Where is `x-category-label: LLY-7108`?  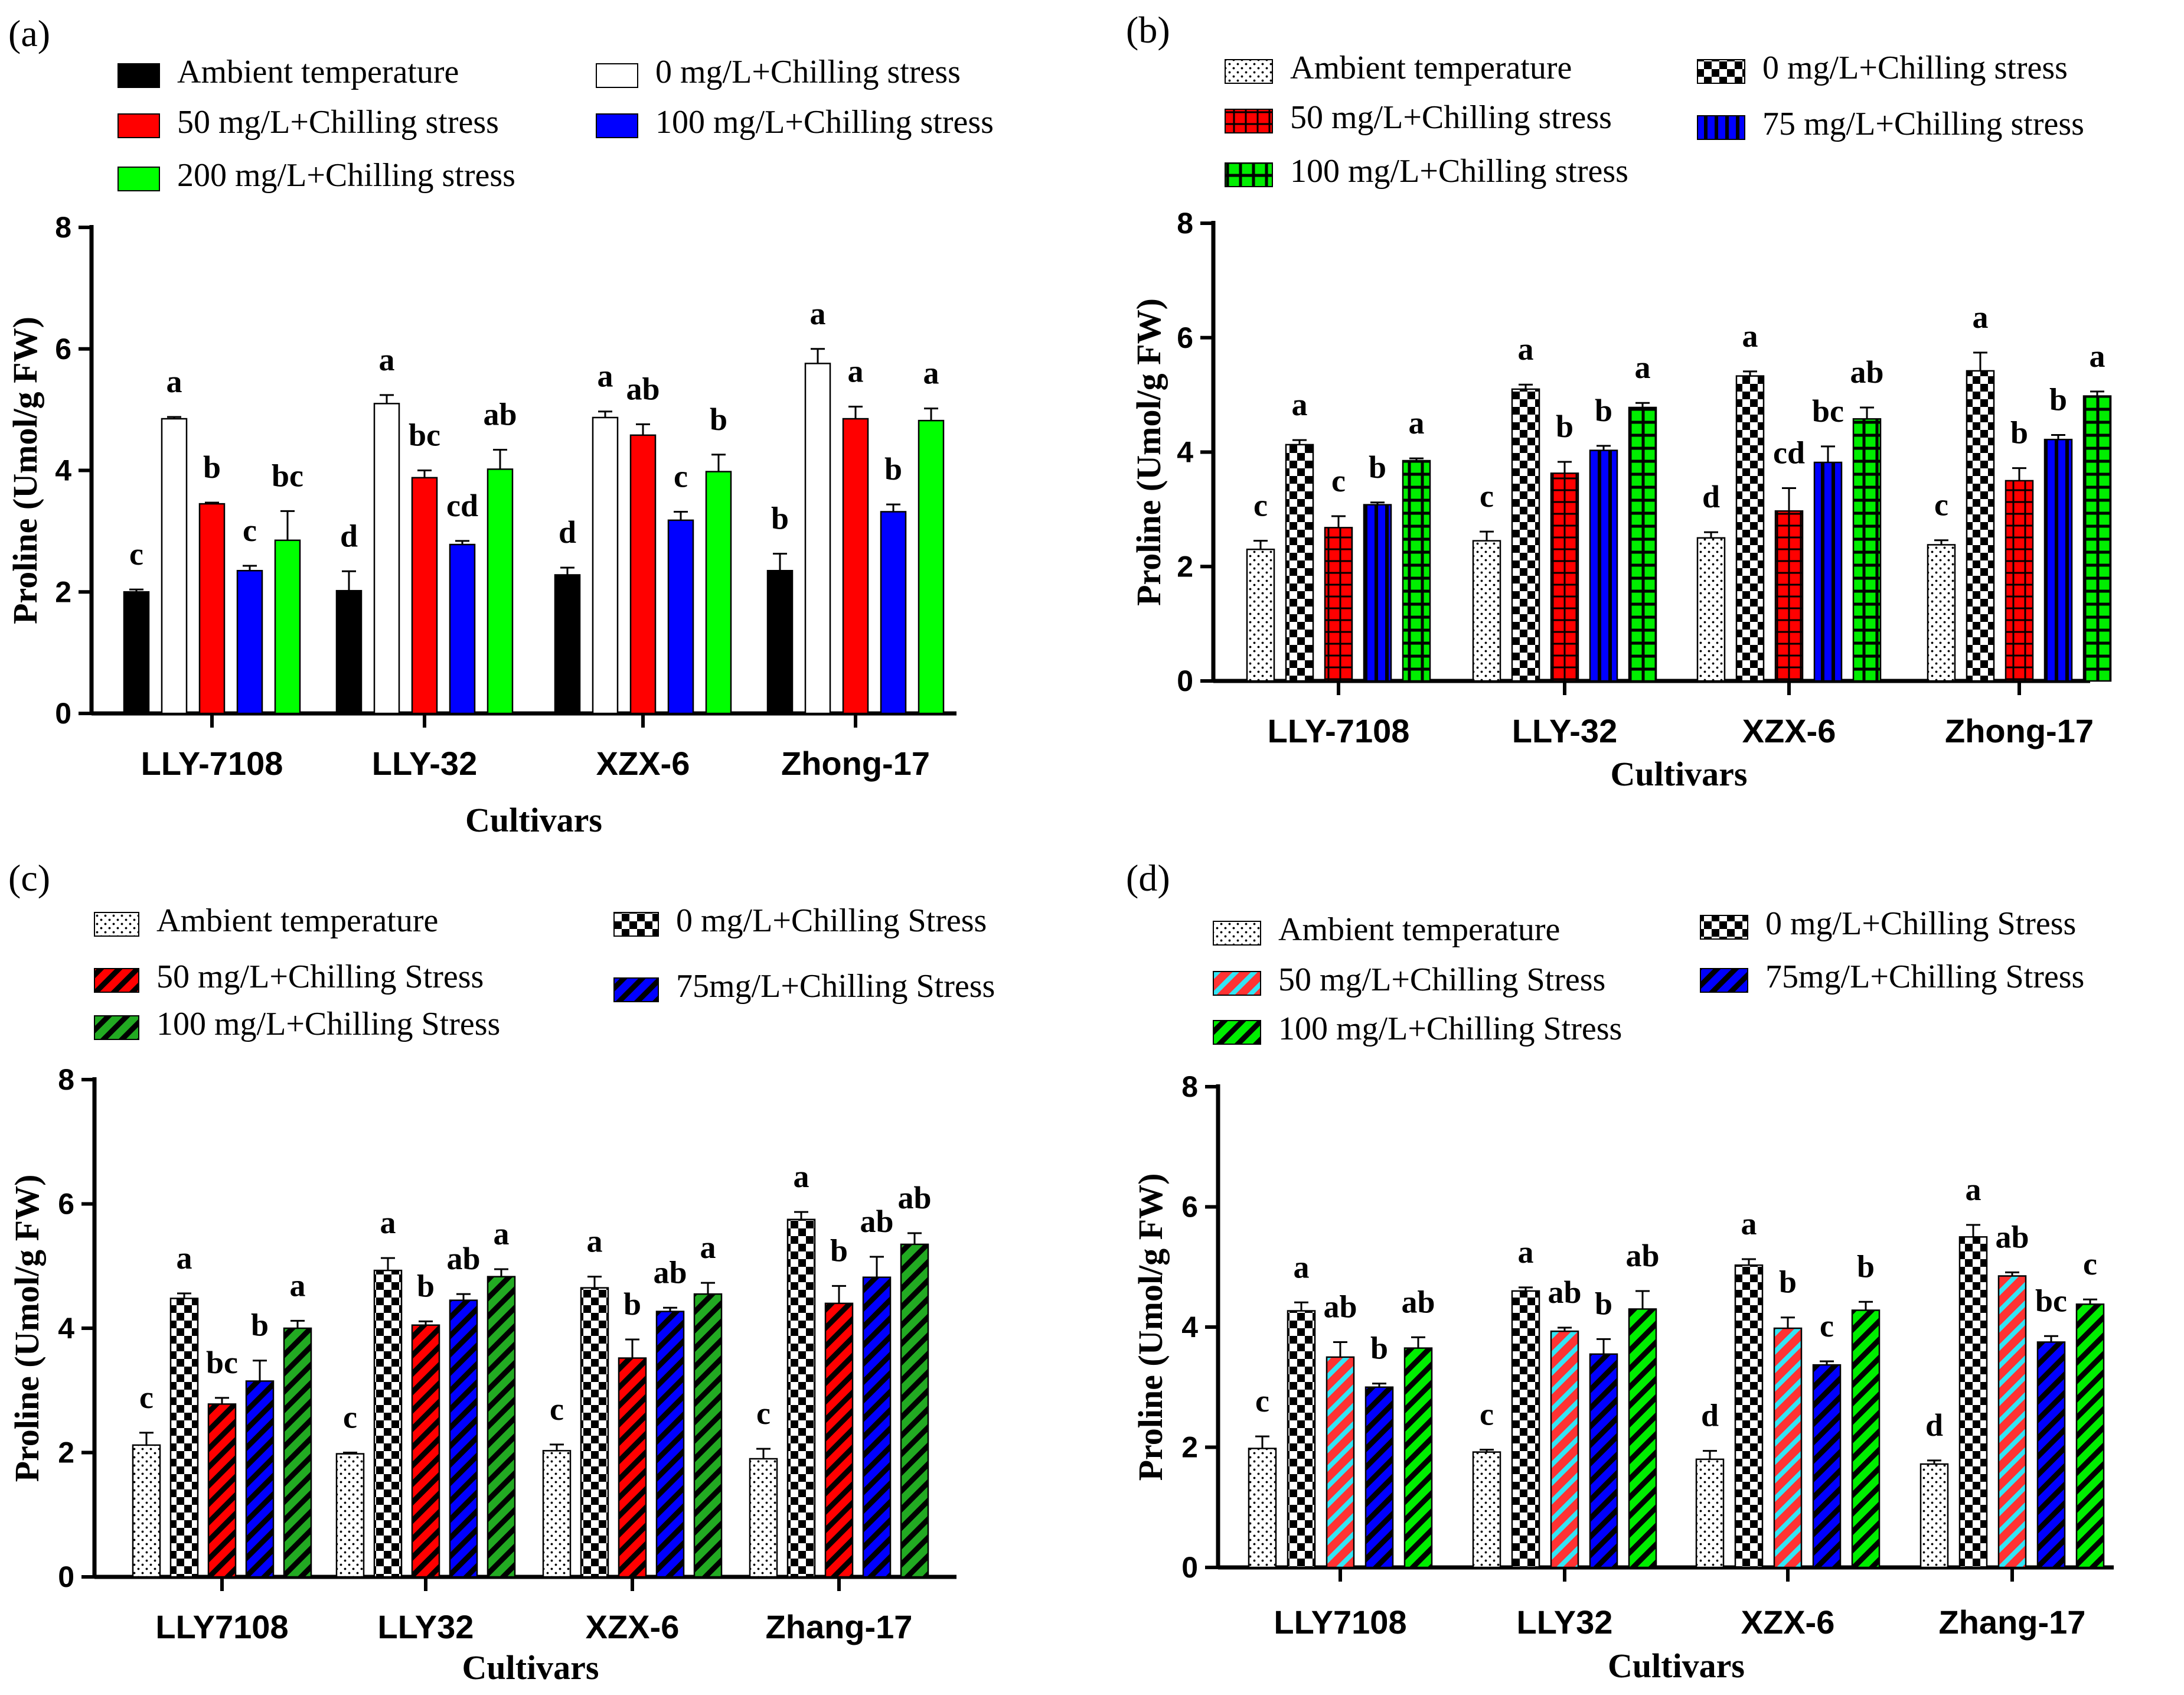
x-category-label: LLY-7108 is located at coordinates (212, 763).